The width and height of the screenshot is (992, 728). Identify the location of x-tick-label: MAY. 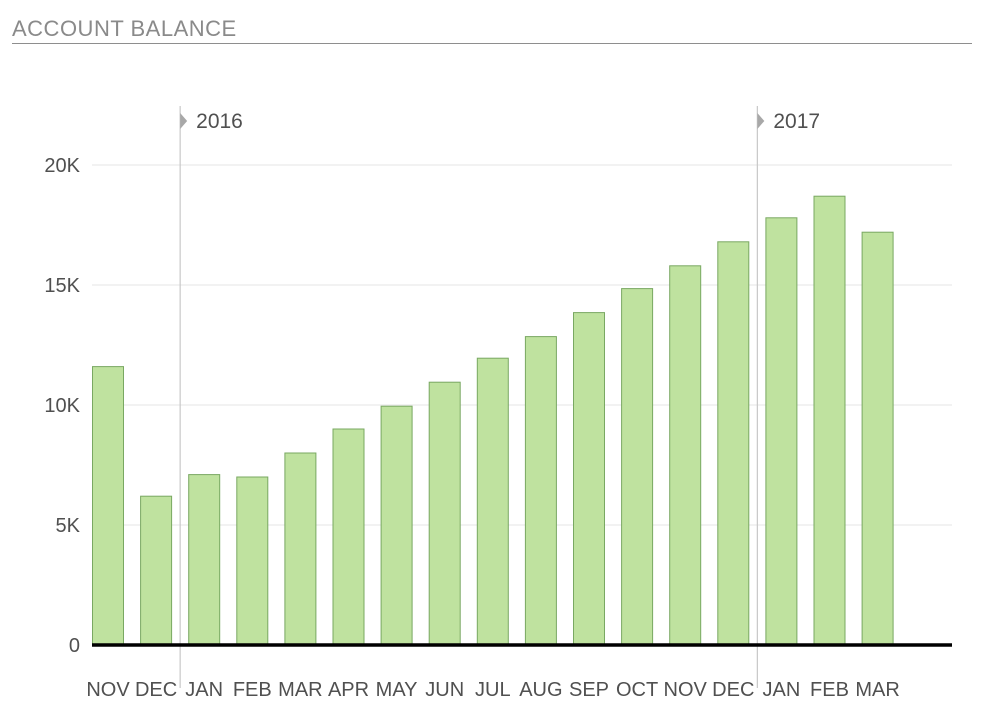
(397, 690).